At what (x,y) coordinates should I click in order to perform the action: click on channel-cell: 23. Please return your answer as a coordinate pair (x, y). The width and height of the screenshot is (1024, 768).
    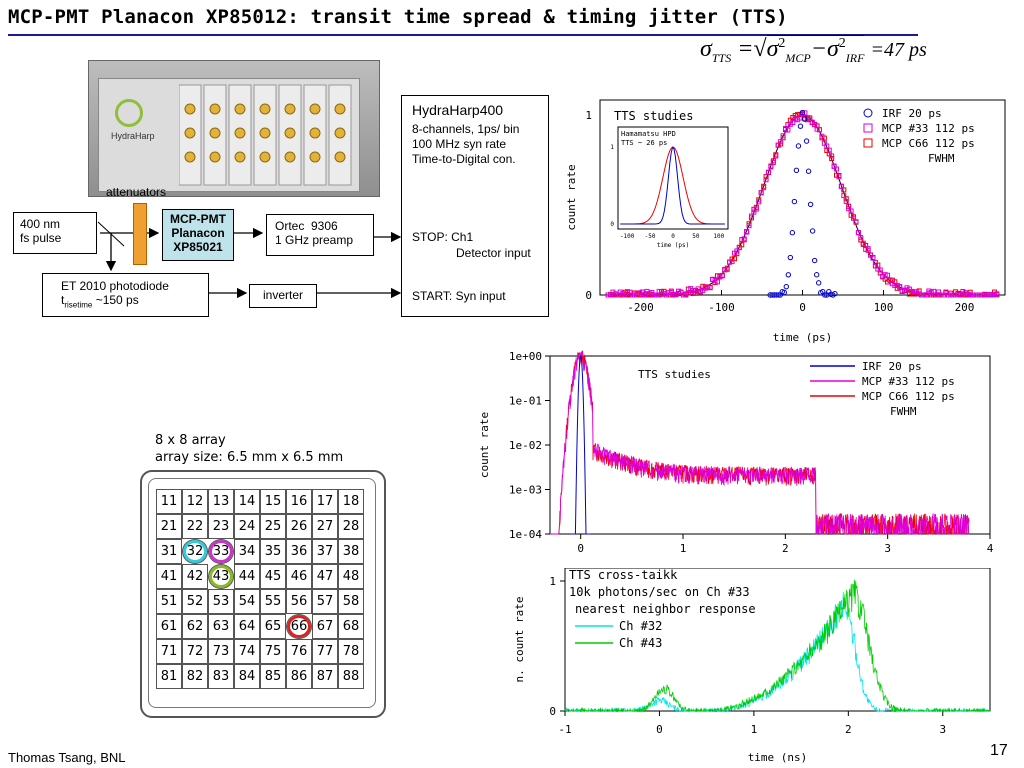
    Looking at the image, I should click on (221, 526).